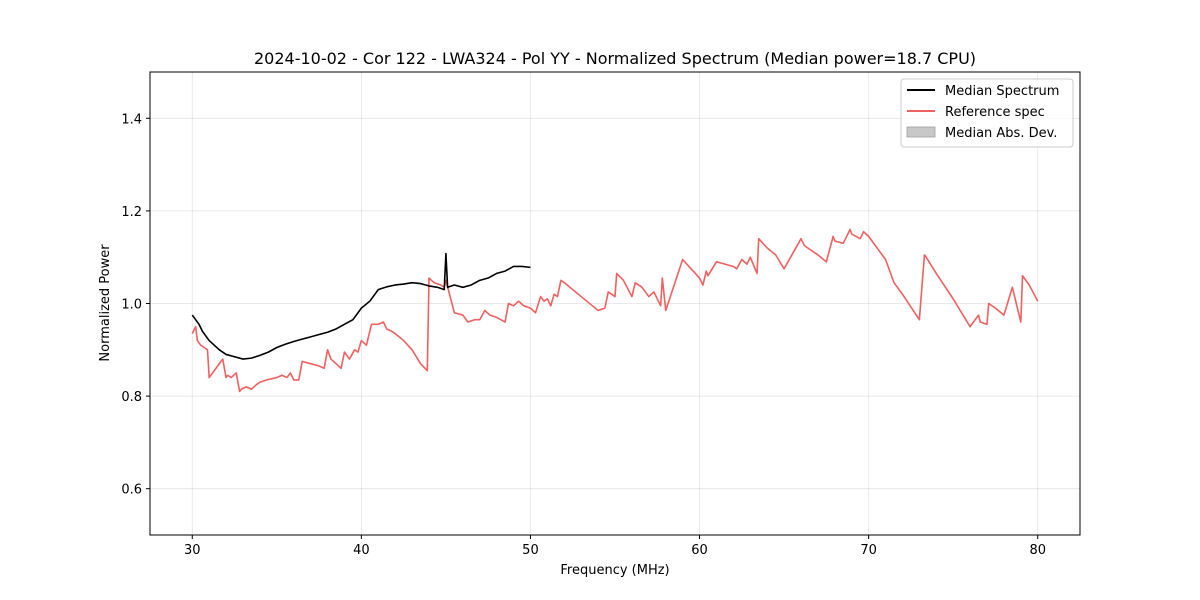  Describe the element at coordinates (614, 570) in the screenshot. I see `x-axis-label: Frequency (MHz)` at that location.